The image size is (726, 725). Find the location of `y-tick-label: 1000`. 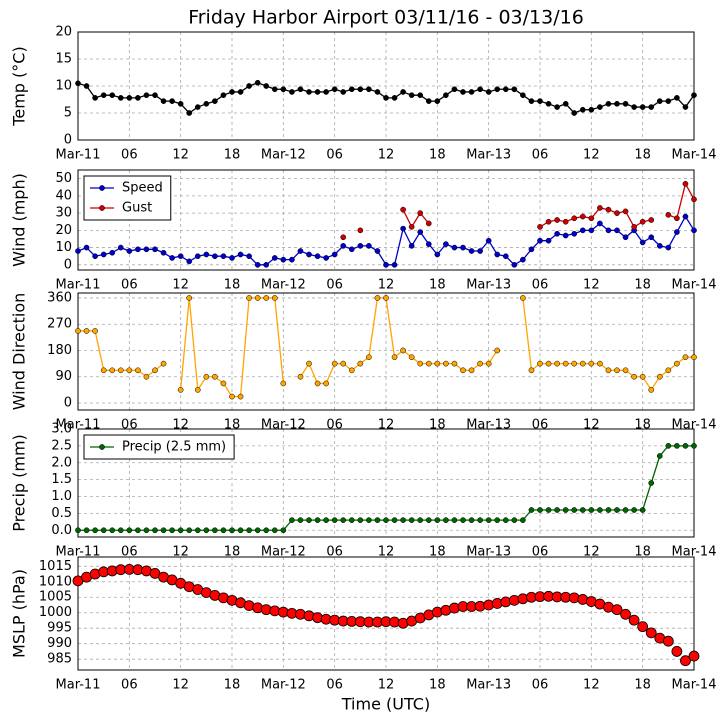

y-tick-label: 1000 is located at coordinates (55, 612).